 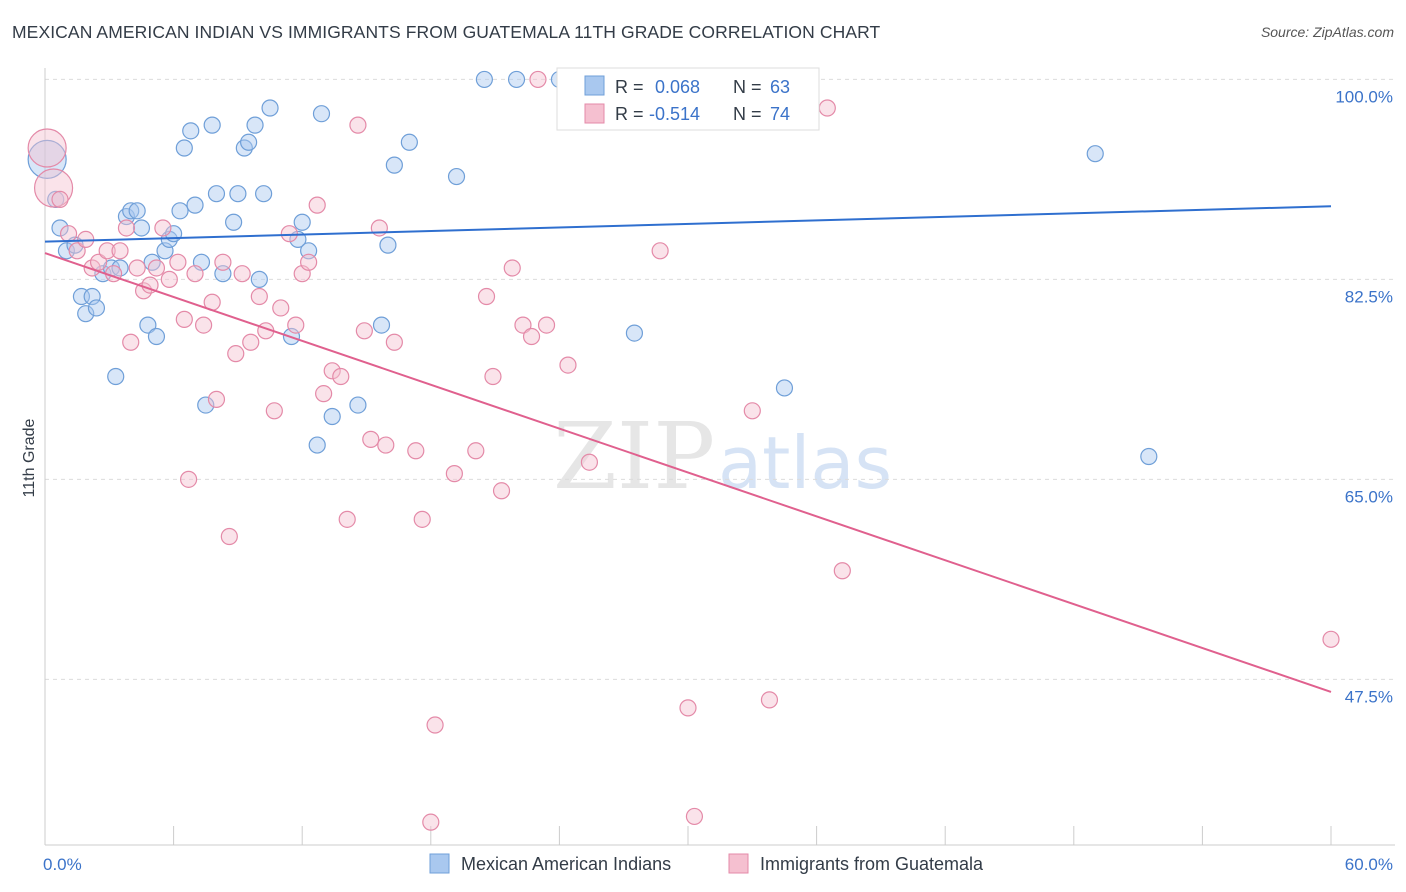 What do you see at coordinates (594, 85) in the screenshot?
I see `stats-legend-swatch-blue` at bounding box center [594, 85].